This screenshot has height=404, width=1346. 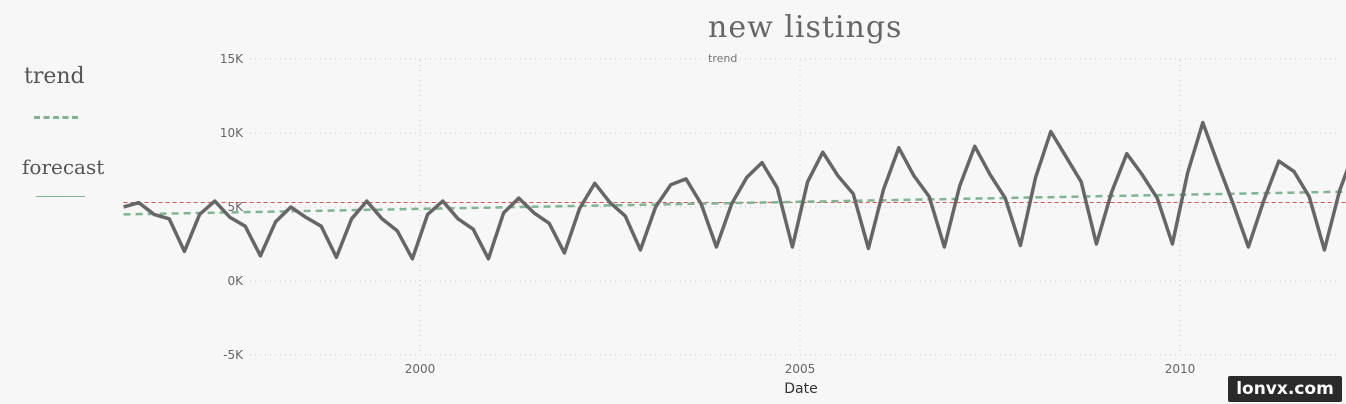 What do you see at coordinates (54, 76) in the screenshot?
I see `legend-trend-label: trend` at bounding box center [54, 76].